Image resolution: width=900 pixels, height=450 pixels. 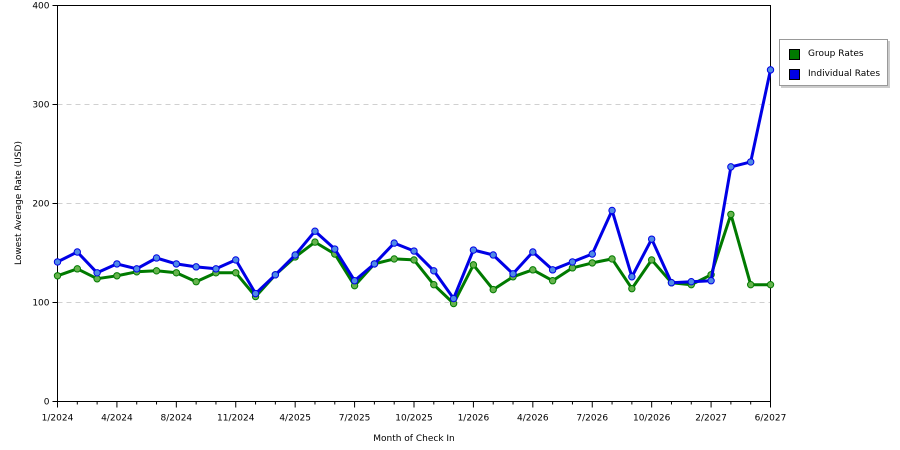 What do you see at coordinates (58, 419) in the screenshot?
I see `x-tick-label: 1/2024` at bounding box center [58, 419].